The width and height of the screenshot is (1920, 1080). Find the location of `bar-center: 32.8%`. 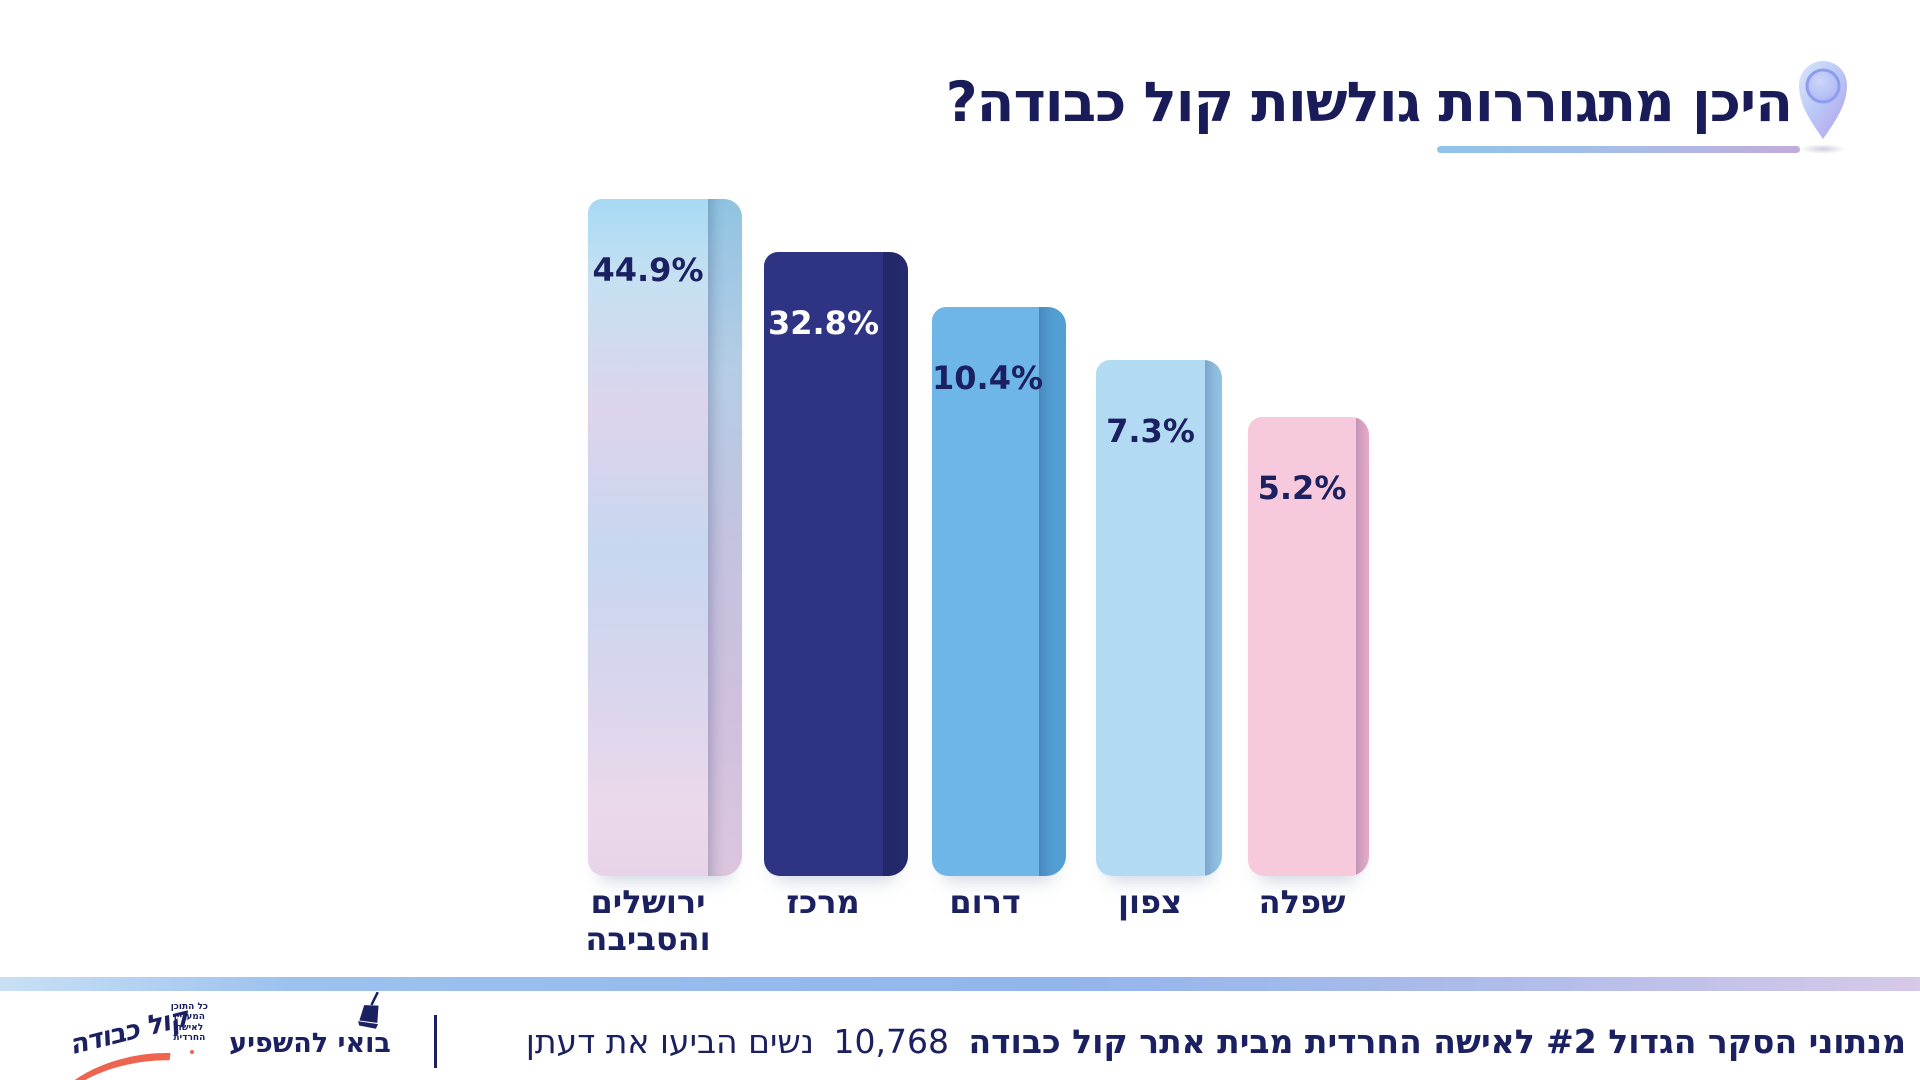

bar-center: 32.8% is located at coordinates (836, 564).